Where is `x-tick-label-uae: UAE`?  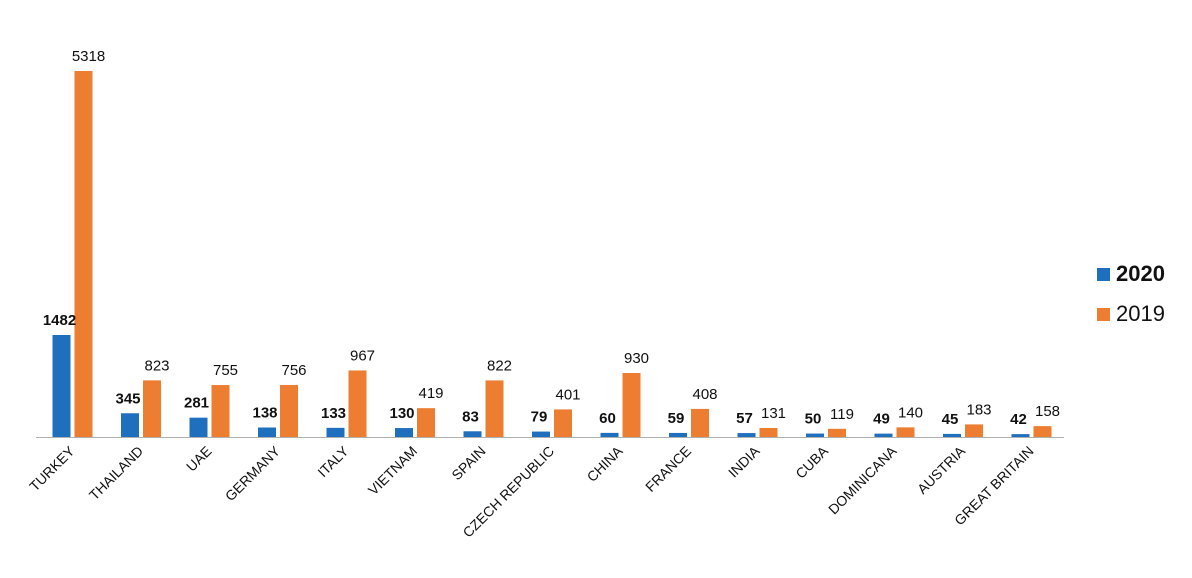
x-tick-label-uae: UAE is located at coordinates (199, 459).